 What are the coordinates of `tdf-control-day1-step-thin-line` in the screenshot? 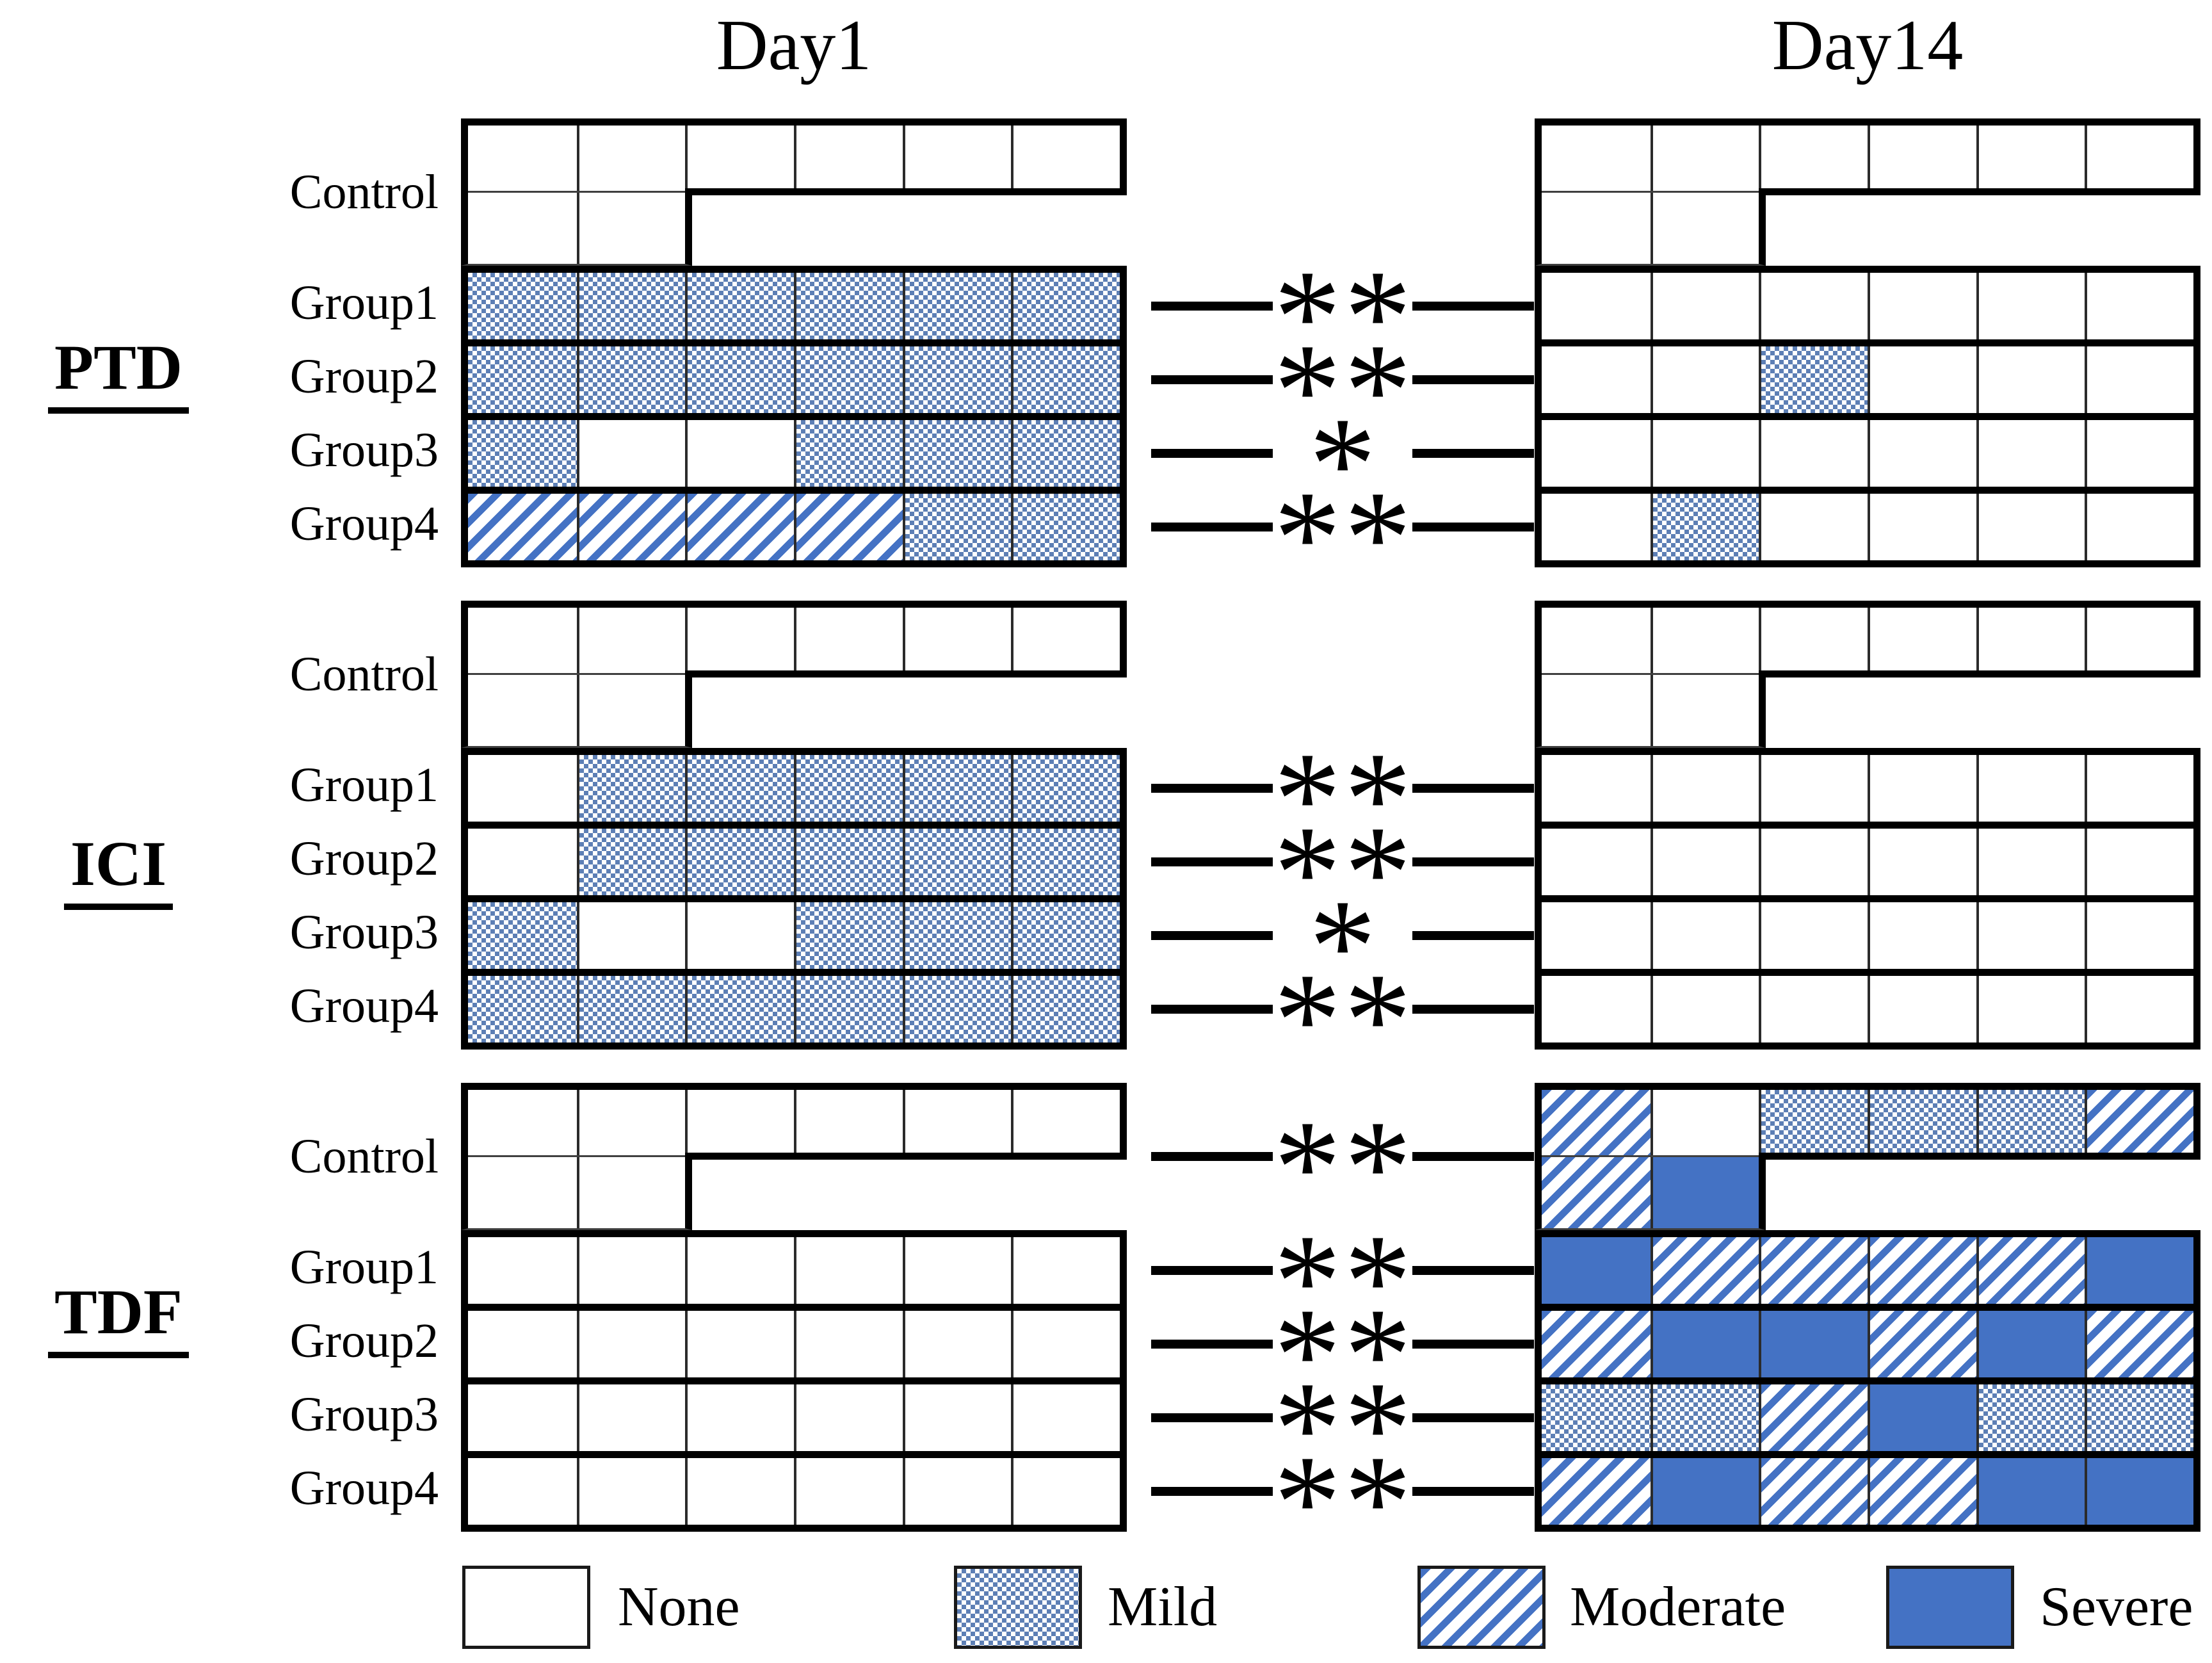 It's located at (577, 1156).